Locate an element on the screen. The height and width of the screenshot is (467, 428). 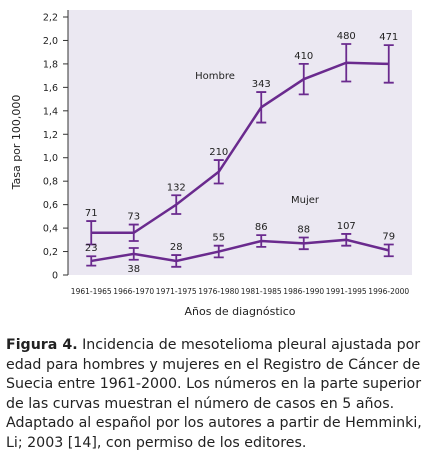
x-tick-label: 1971-1975 is located at coordinates (176, 291).